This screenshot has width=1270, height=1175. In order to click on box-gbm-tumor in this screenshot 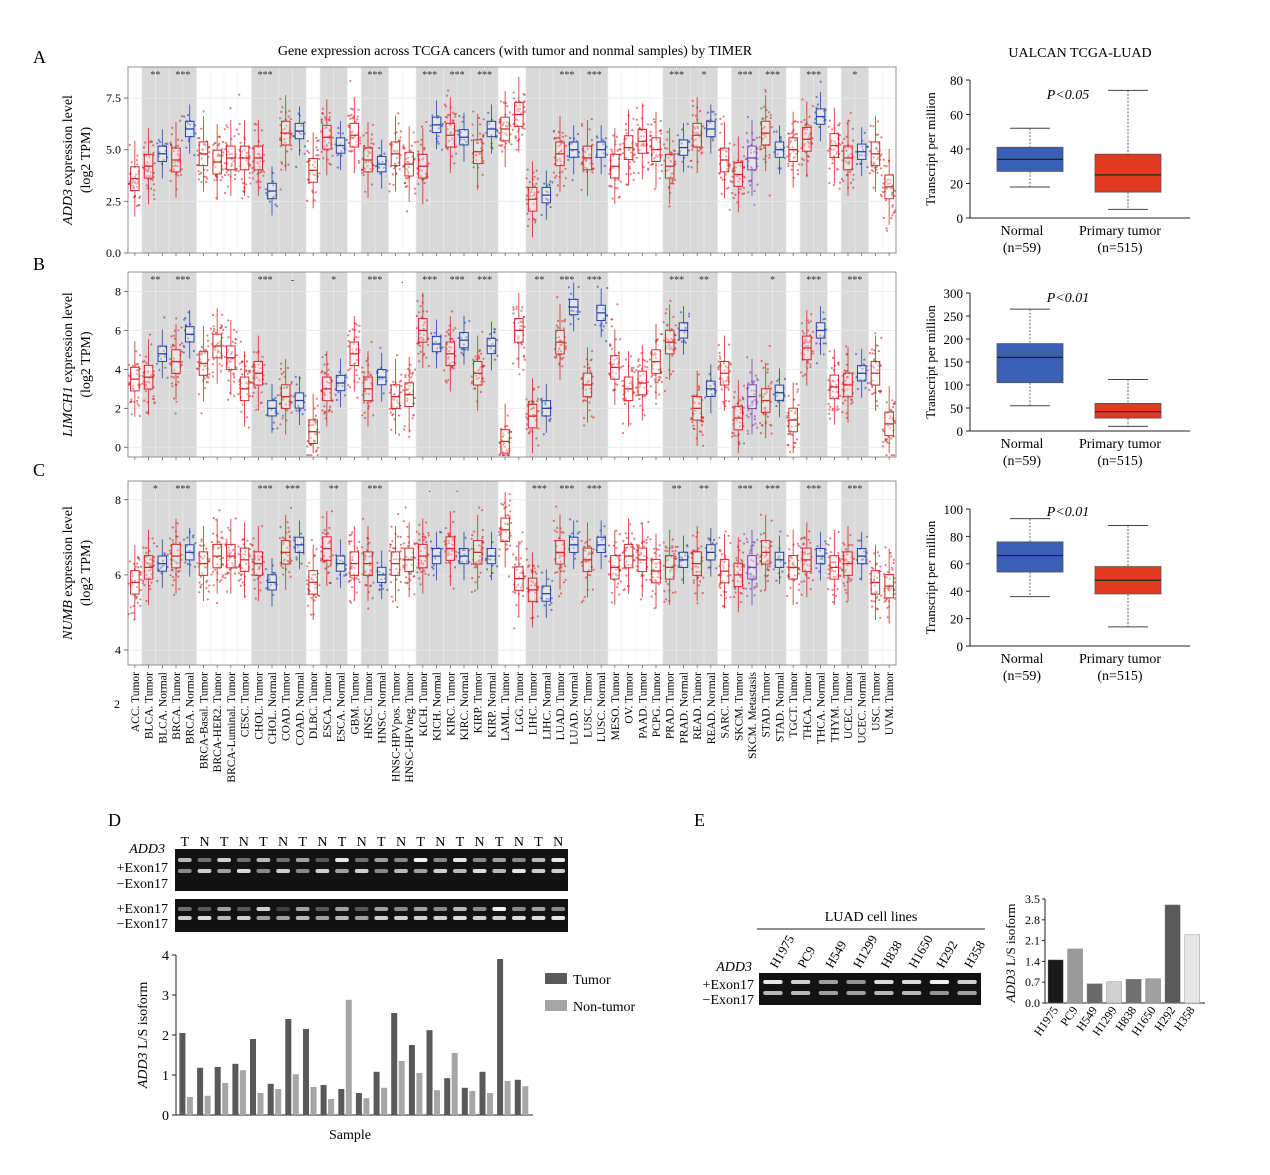, I will do `click(354, 126)`.